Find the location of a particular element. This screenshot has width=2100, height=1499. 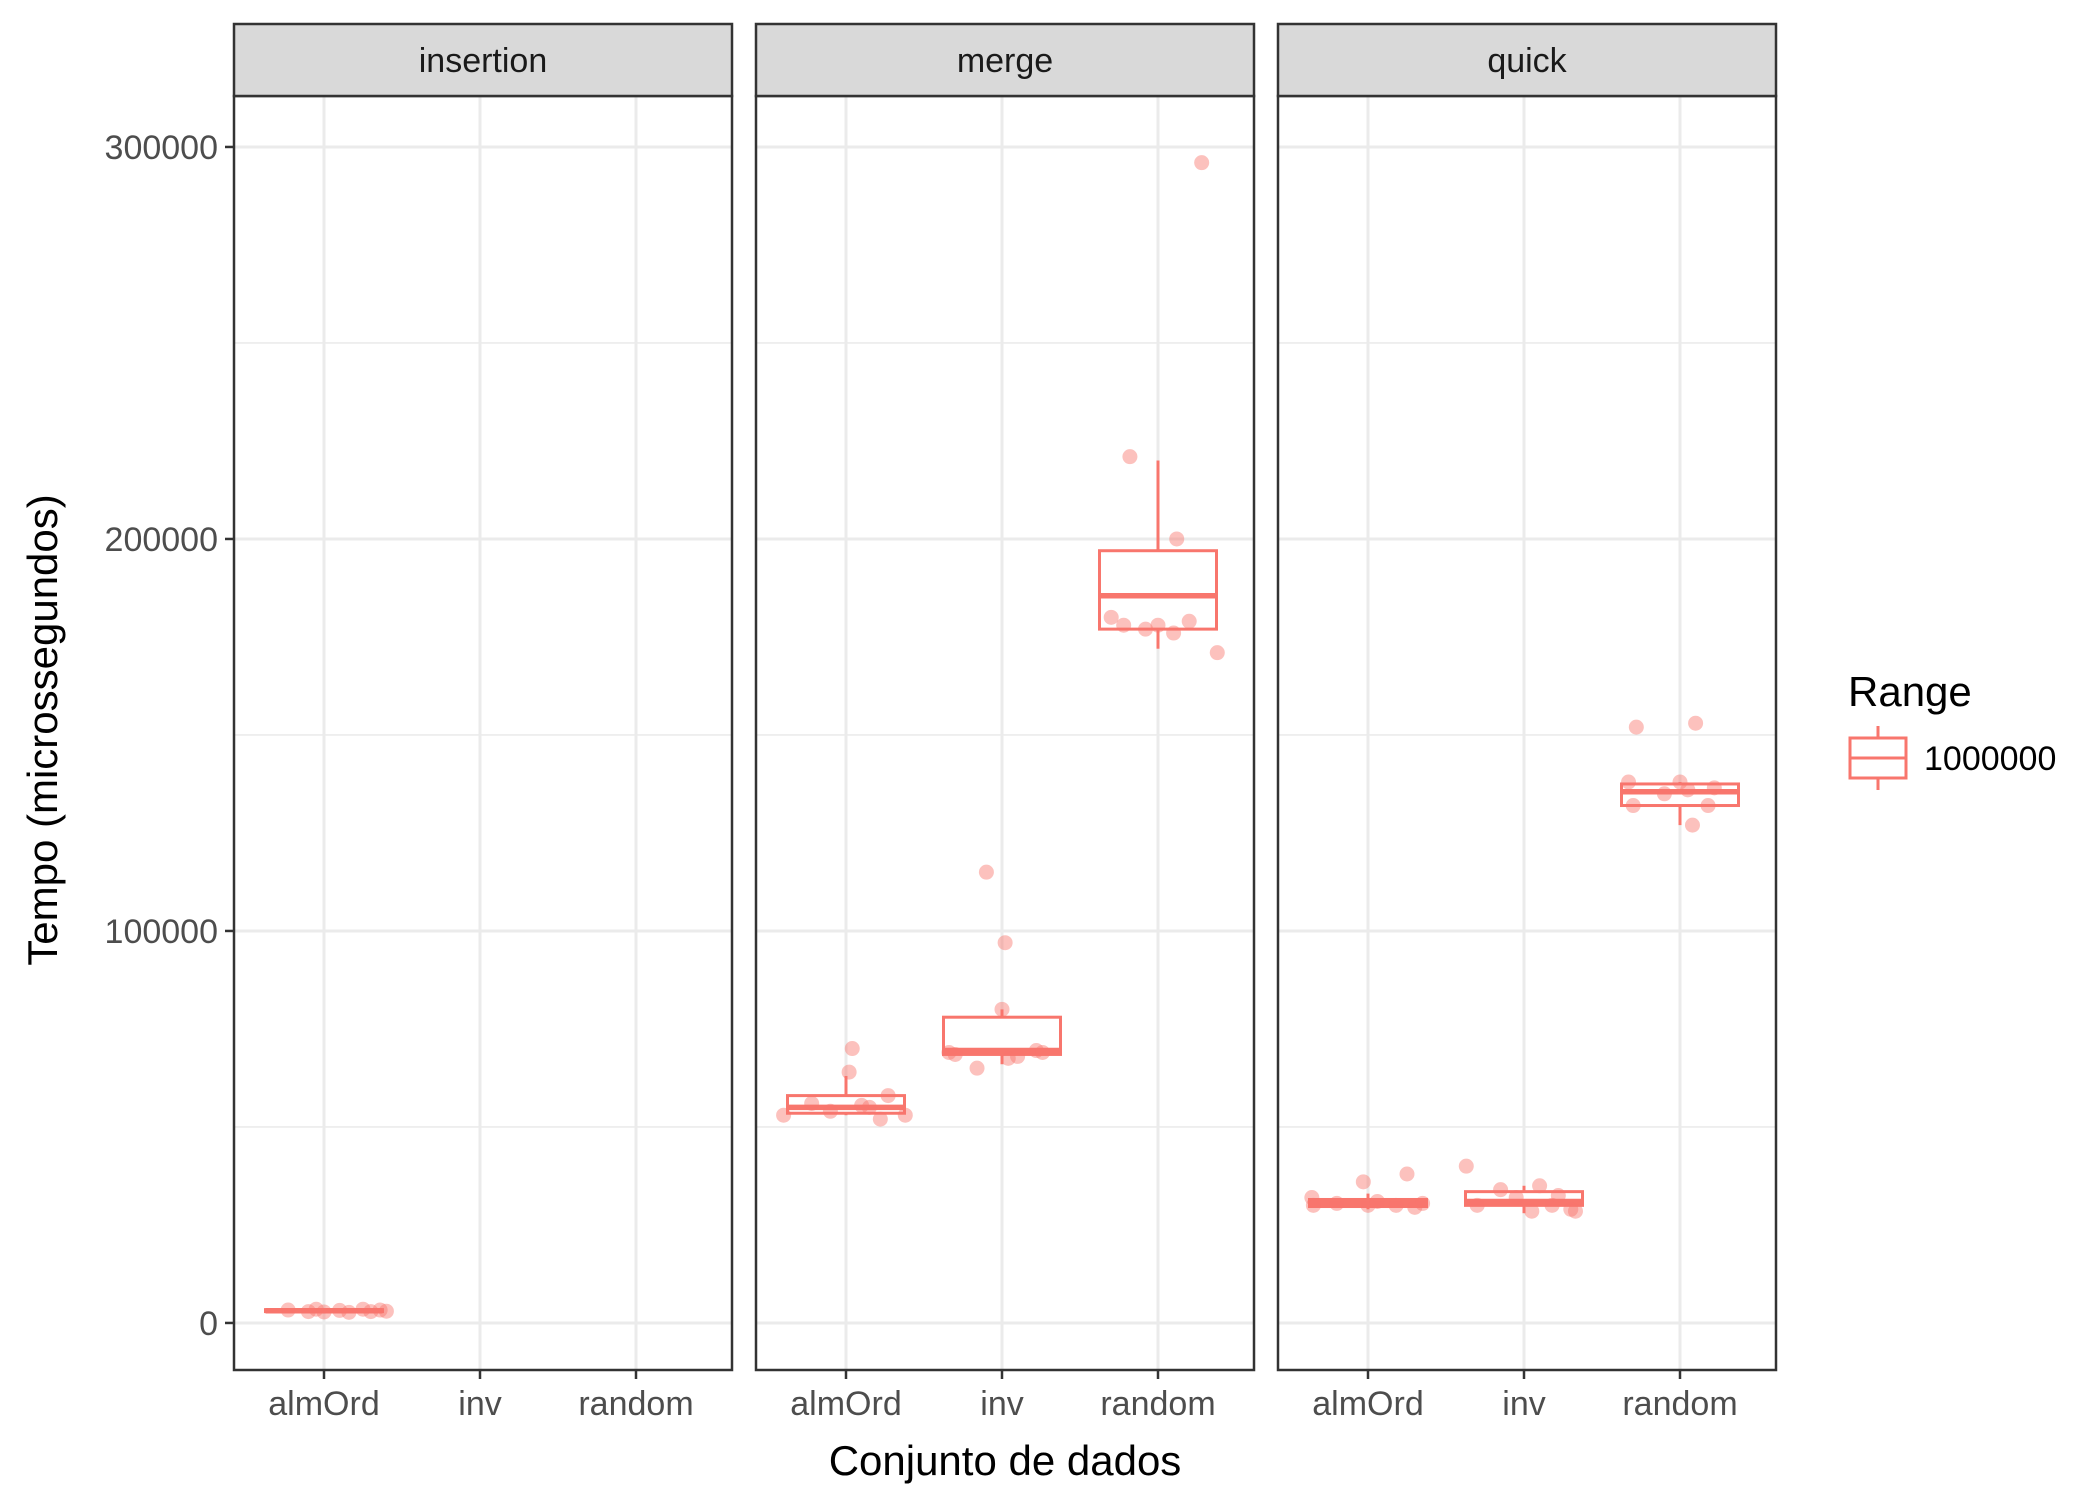

box-body is located at coordinates (1158, 590).